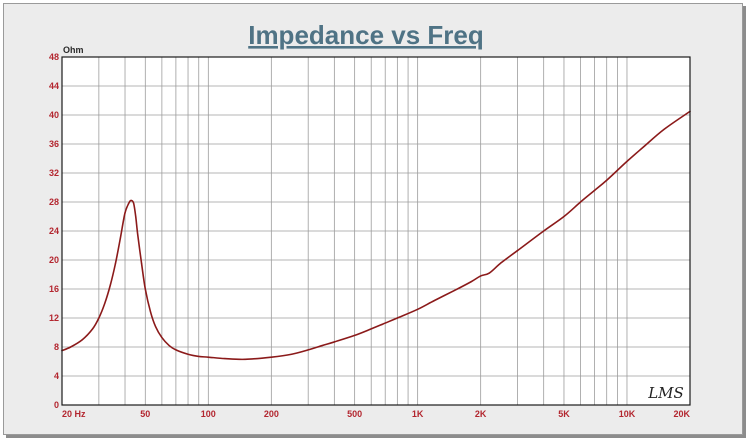 Image resolution: width=750 pixels, height=445 pixels. What do you see at coordinates (74, 414) in the screenshot?
I see `x-tick-label: 20 Hz` at bounding box center [74, 414].